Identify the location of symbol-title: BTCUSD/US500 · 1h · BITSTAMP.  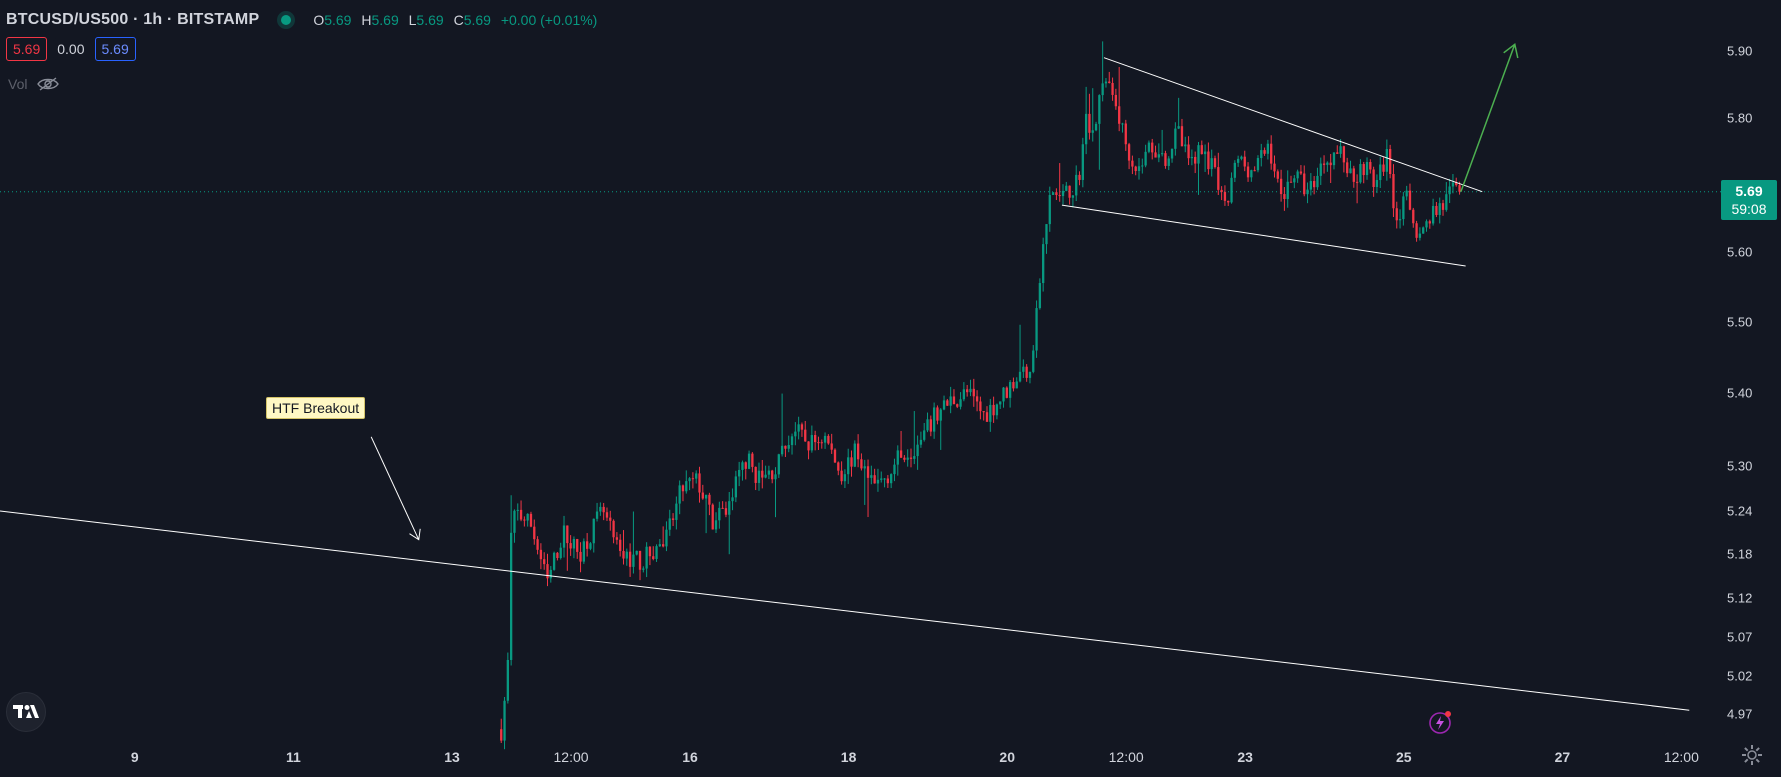
(133, 19).